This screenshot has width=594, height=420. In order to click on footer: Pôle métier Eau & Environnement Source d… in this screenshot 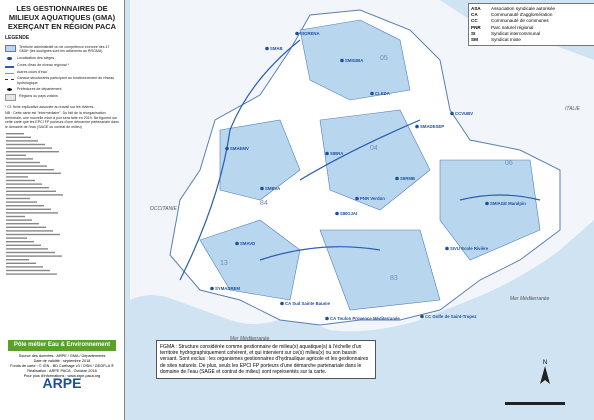, I will do `click(62, 365)`.